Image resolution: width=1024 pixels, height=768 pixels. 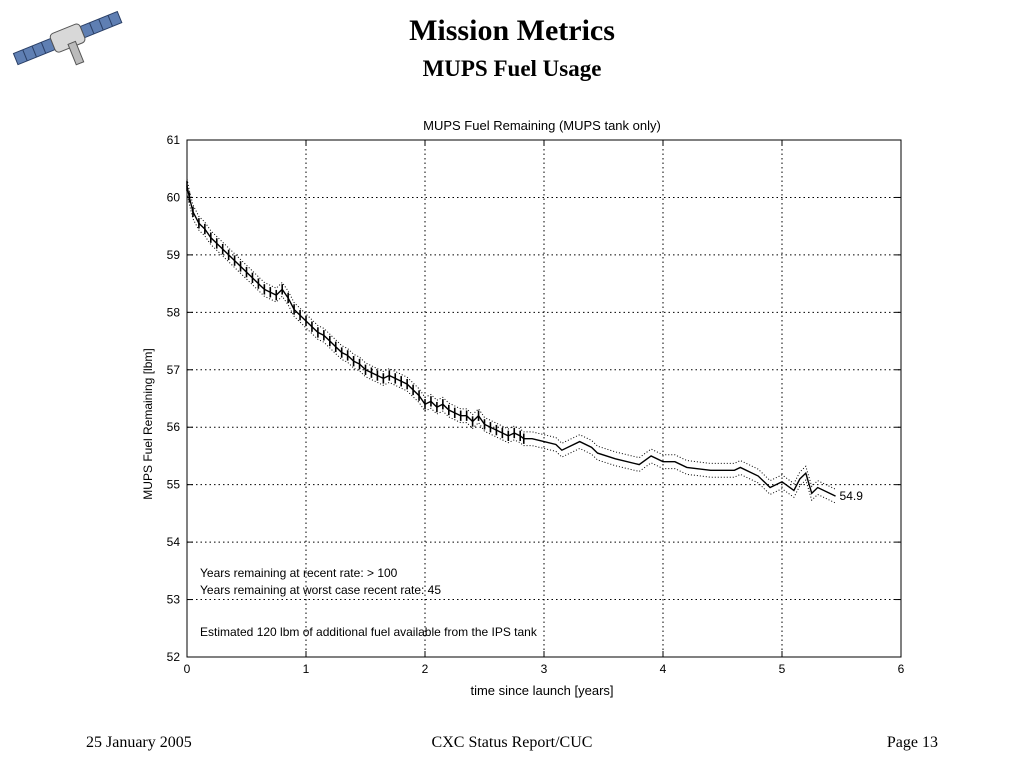 What do you see at coordinates (187, 669) in the screenshot?
I see `x-tick-label: 0` at bounding box center [187, 669].